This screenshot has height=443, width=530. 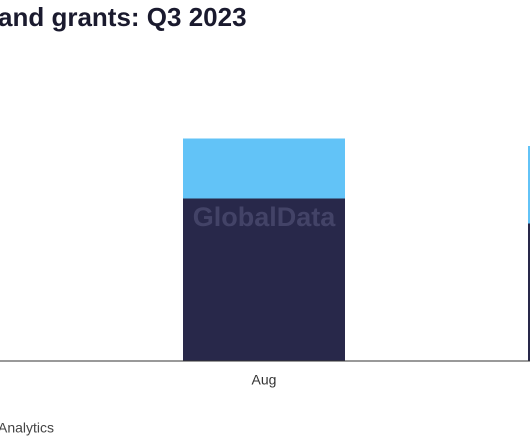 What do you see at coordinates (264, 380) in the screenshot?
I see `x-tick-label: Aug` at bounding box center [264, 380].